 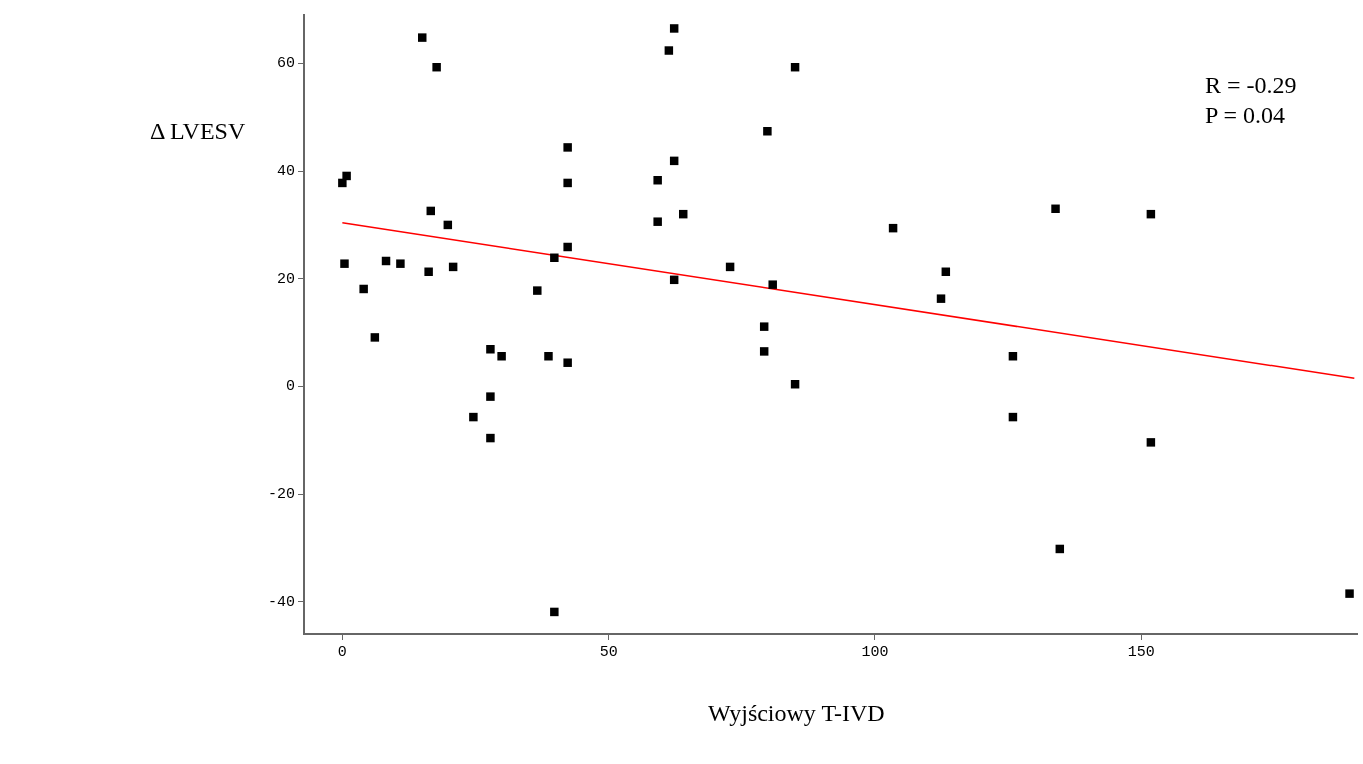 I want to click on y-tick-label: 40, so click(x=285, y=172).